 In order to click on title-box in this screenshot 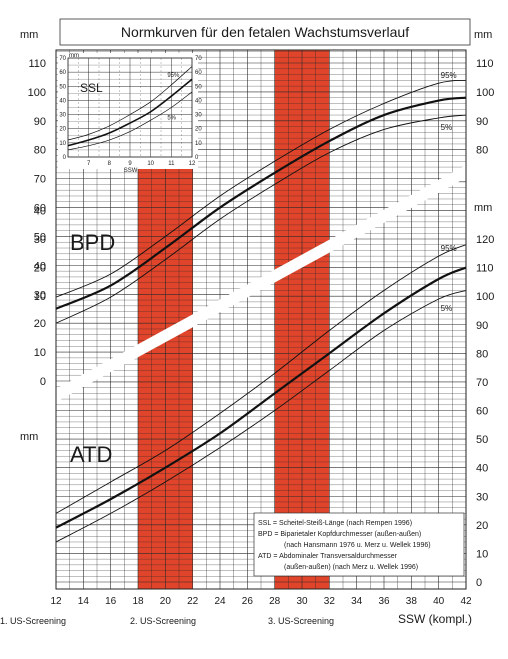, I will do `click(265, 32)`.